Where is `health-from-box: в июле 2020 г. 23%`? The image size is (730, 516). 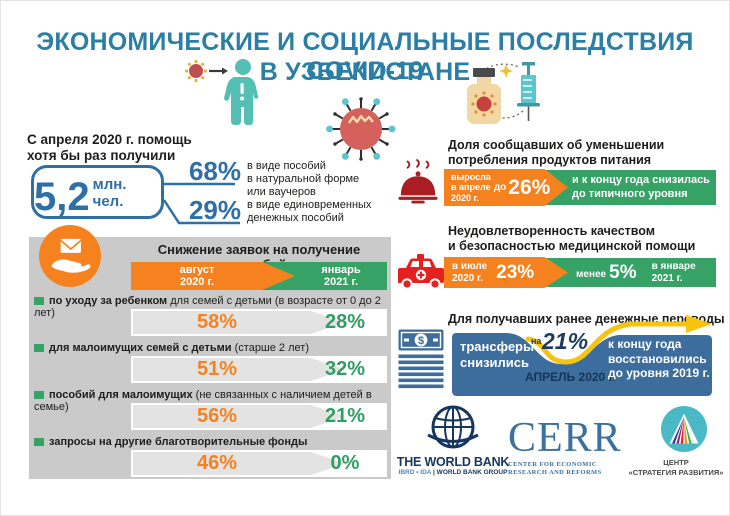 health-from-box: в июле 2020 г. 23% is located at coordinates (506, 272).